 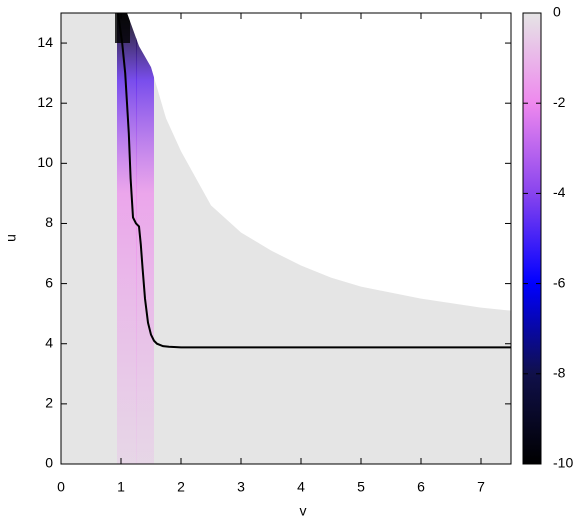 What do you see at coordinates (559, 282) in the screenshot?
I see `colorbar-tick-label: -6` at bounding box center [559, 282].